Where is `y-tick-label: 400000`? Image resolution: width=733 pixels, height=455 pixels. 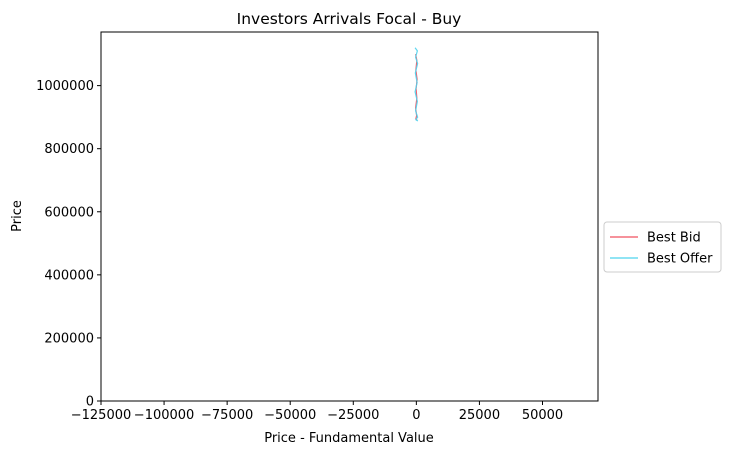 y-tick-label: 400000 is located at coordinates (69, 275).